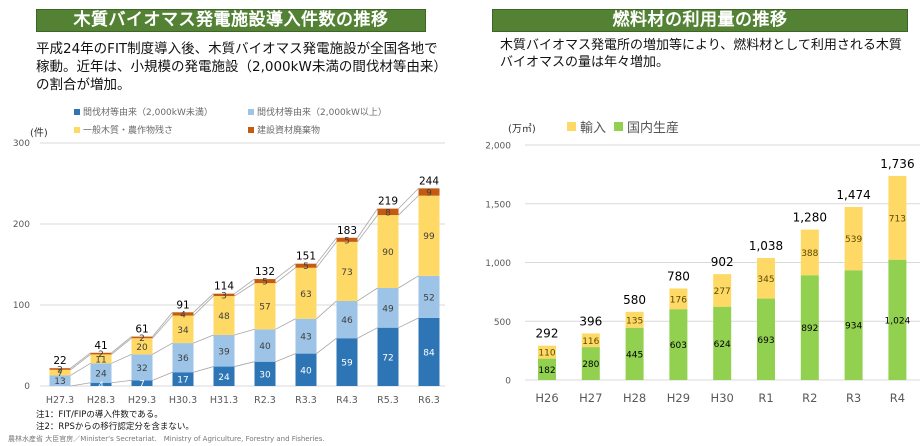 The width and height of the screenshot is (921, 446). I want to click on data-label: 57, so click(264, 308).